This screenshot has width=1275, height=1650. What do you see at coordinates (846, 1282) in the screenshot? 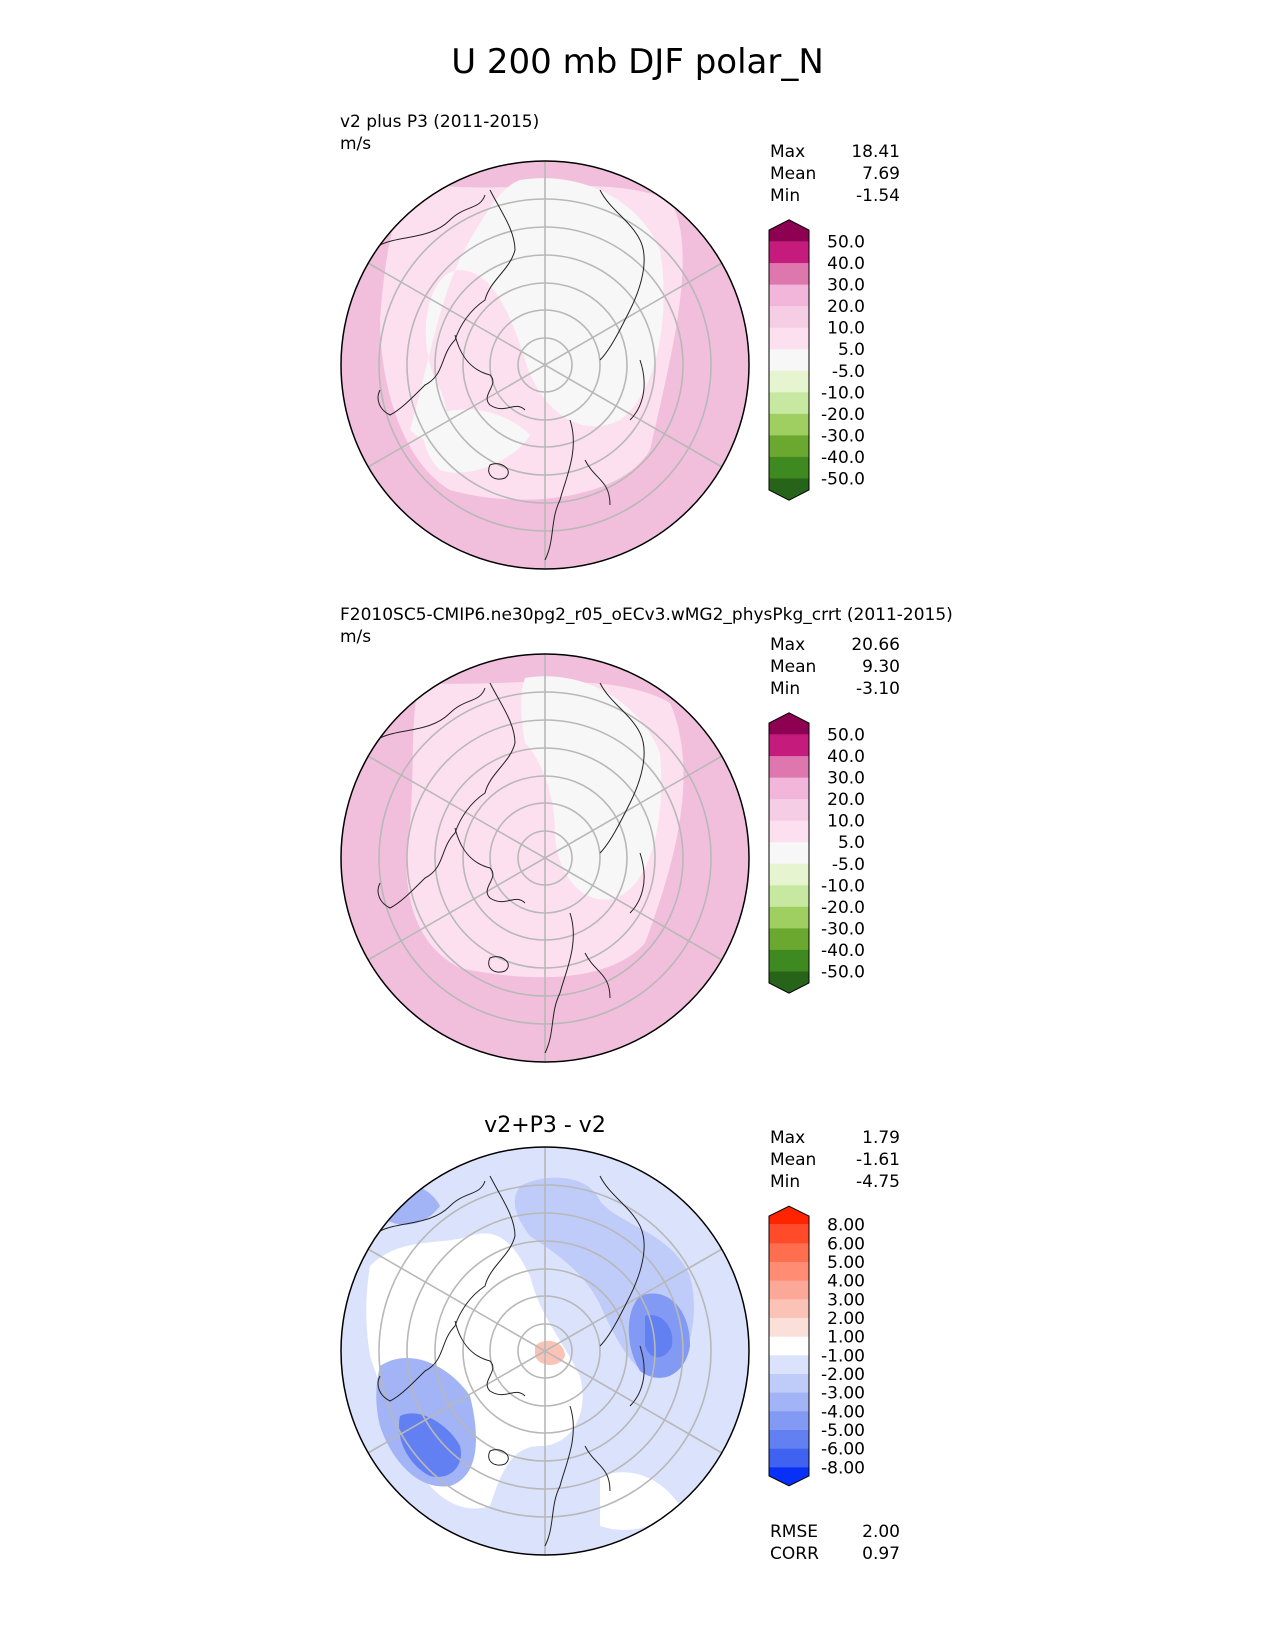
I see `colorbar-tick-label: 4.00` at bounding box center [846, 1282].